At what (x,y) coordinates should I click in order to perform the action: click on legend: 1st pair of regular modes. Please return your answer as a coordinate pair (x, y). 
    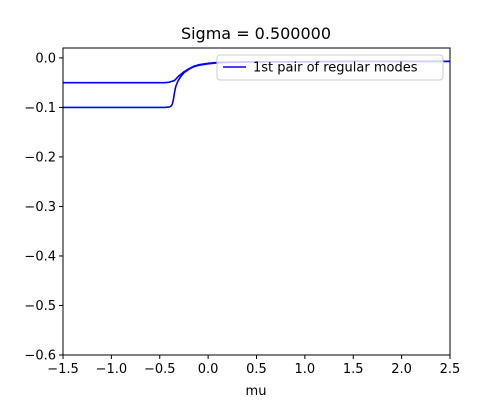
    Looking at the image, I should click on (330, 67).